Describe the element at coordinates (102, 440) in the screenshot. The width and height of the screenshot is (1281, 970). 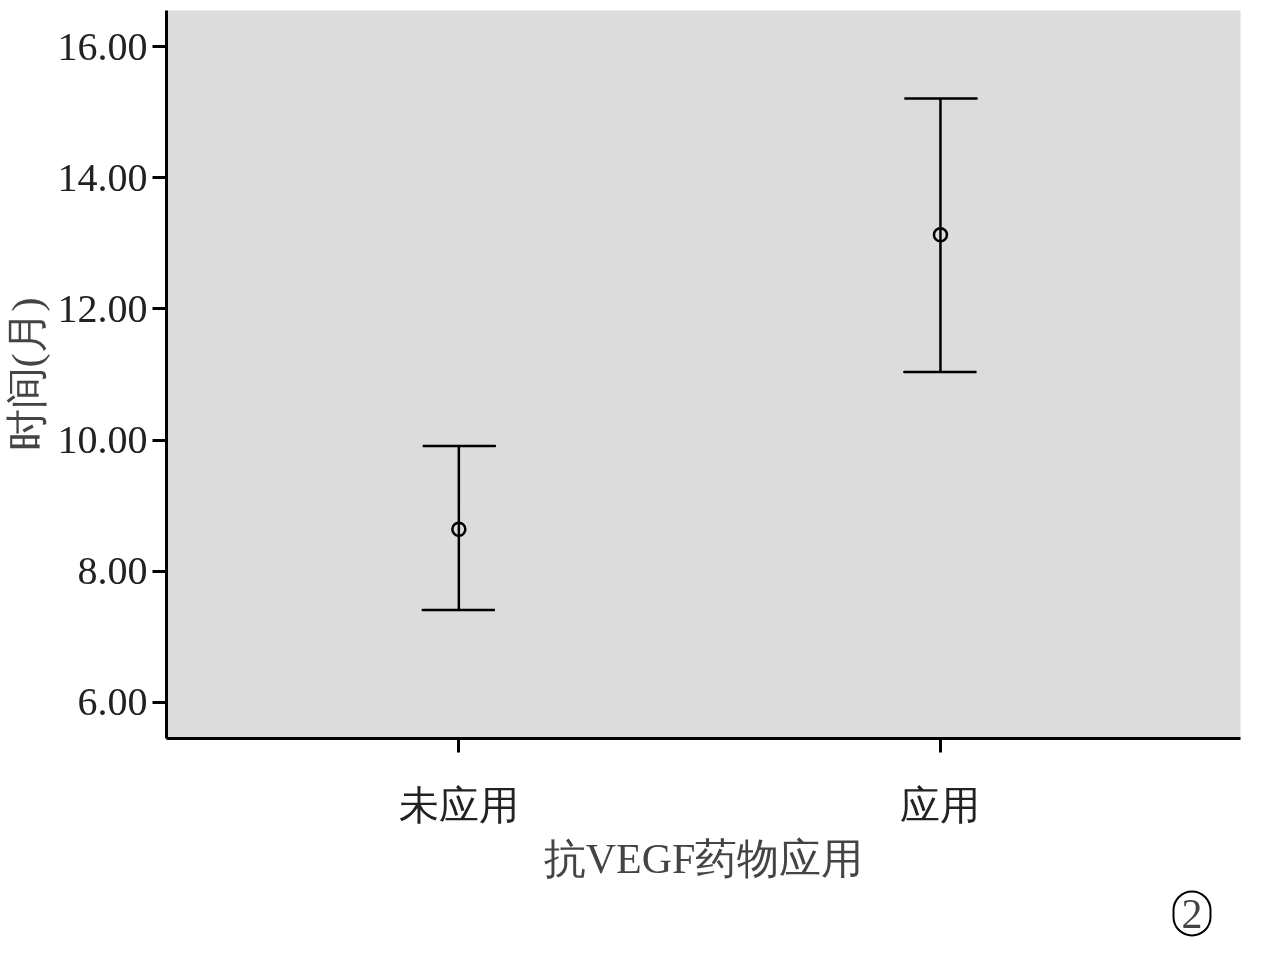
I see `y-tick-label: 10.00` at that location.